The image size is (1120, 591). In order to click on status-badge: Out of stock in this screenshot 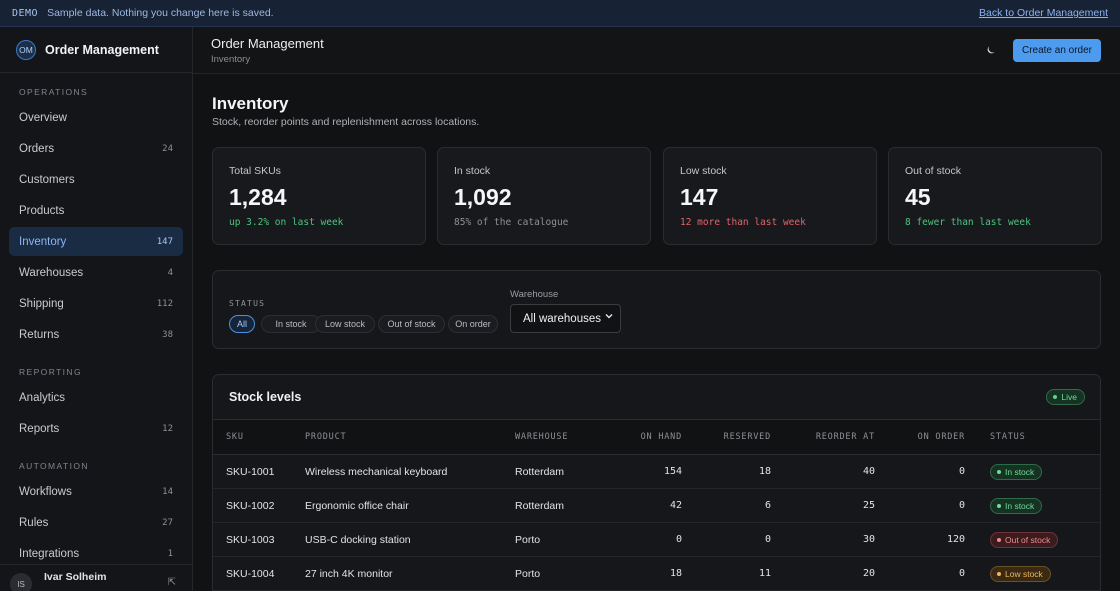, I will do `click(1024, 539)`.